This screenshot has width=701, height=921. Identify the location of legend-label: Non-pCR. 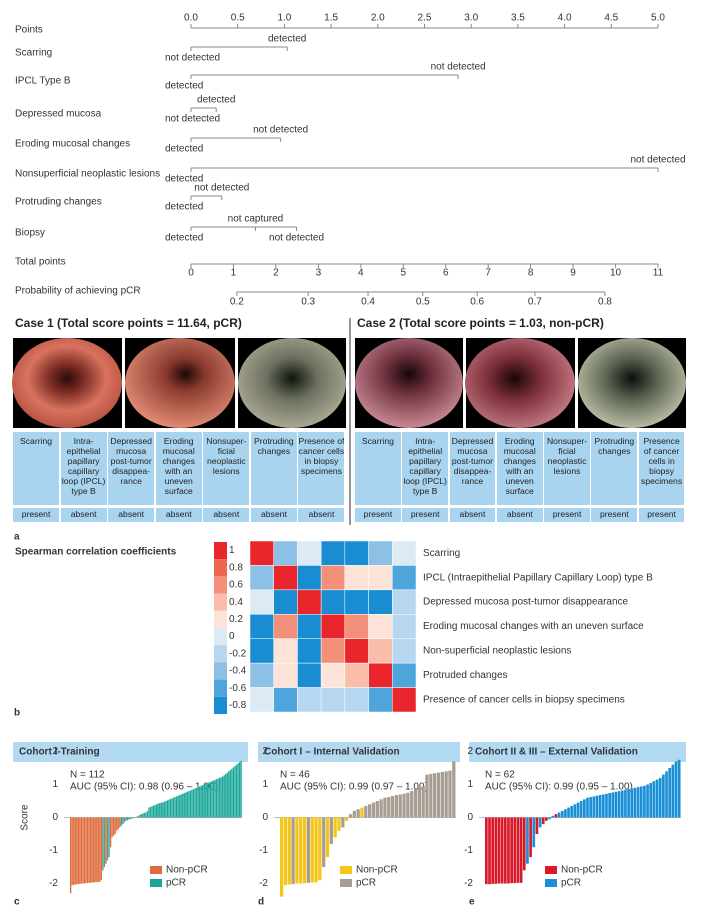
(187, 870).